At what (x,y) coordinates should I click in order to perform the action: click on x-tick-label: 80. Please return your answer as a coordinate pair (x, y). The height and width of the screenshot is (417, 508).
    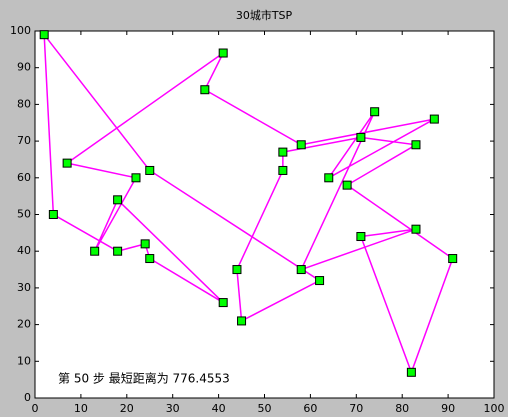
    Looking at the image, I should click on (402, 408).